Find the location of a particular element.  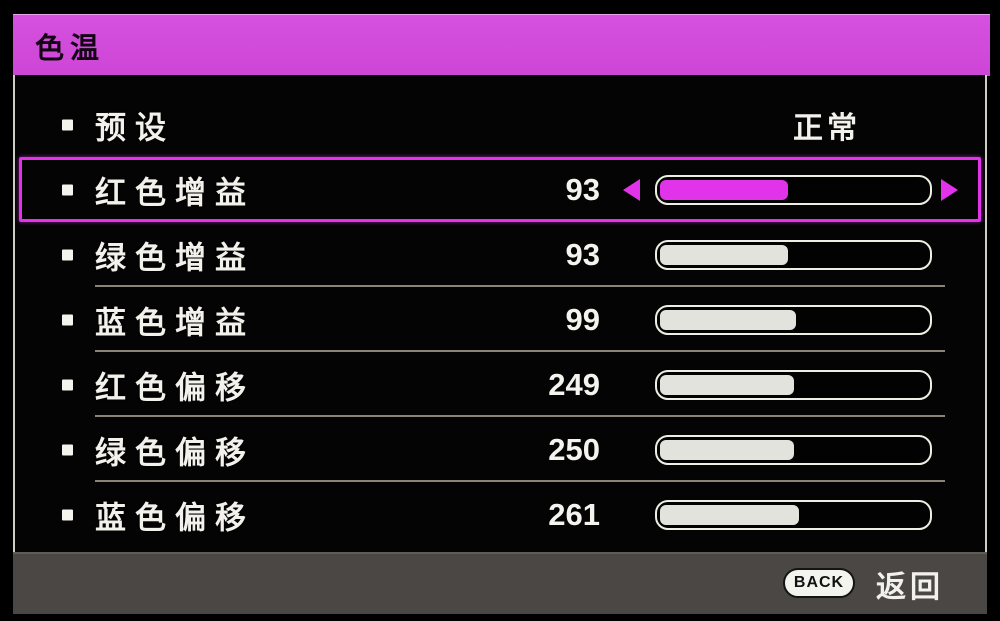

decrease-arrow-icon is located at coordinates (631, 189).